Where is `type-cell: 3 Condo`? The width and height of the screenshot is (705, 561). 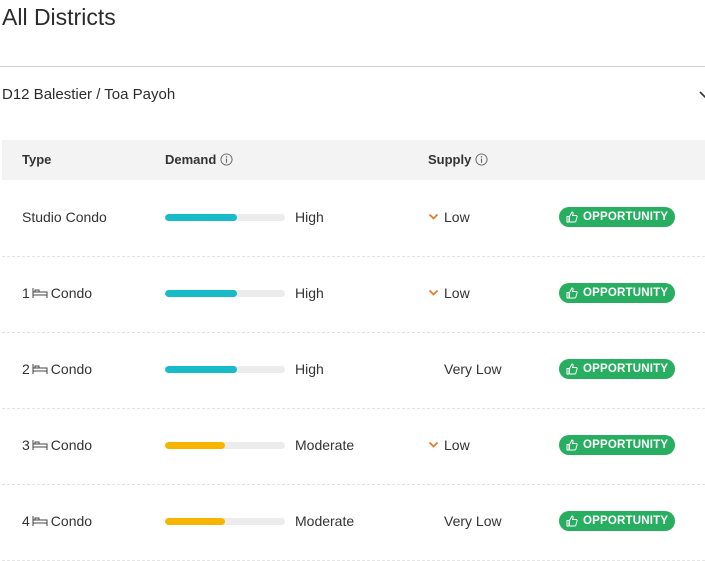
type-cell: 3 Condo is located at coordinates (57, 445).